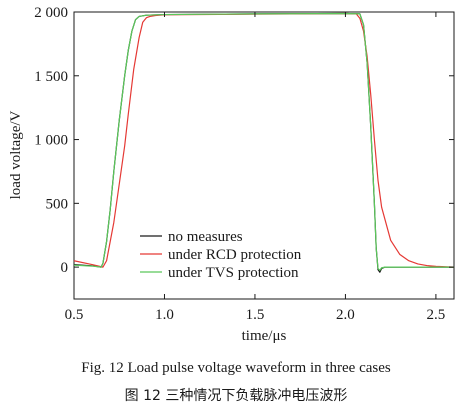 The image size is (472, 415). I want to click on legend-label-1: no measures, so click(205, 237).